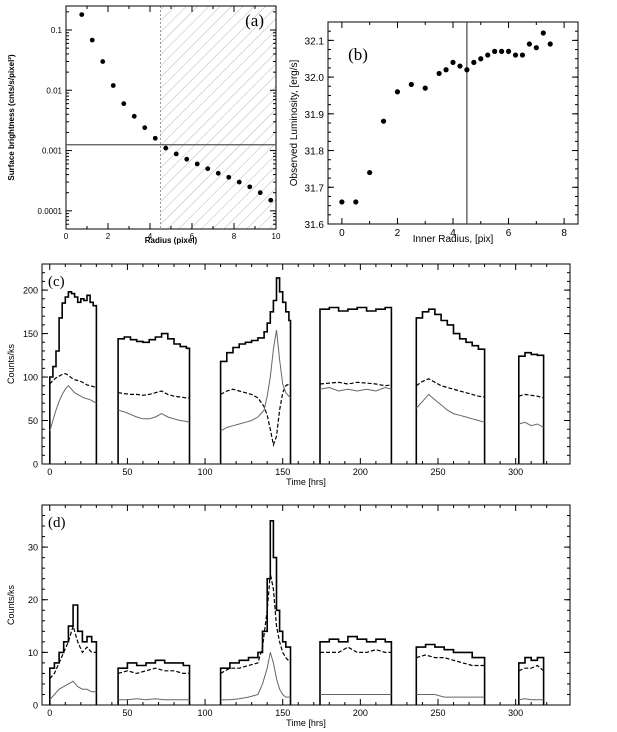  I want to click on panel-c-x-tick-label: 150, so click(282, 472).